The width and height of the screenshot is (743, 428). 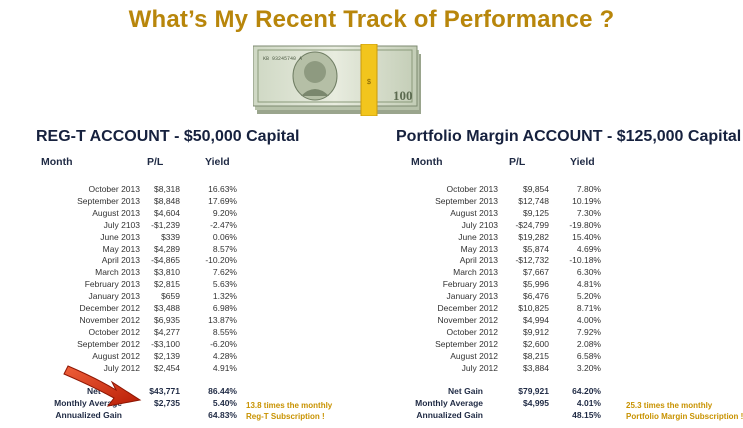 I want to click on table-row: August 2012 $2,139 4.28%, so click(x=371, y=357).